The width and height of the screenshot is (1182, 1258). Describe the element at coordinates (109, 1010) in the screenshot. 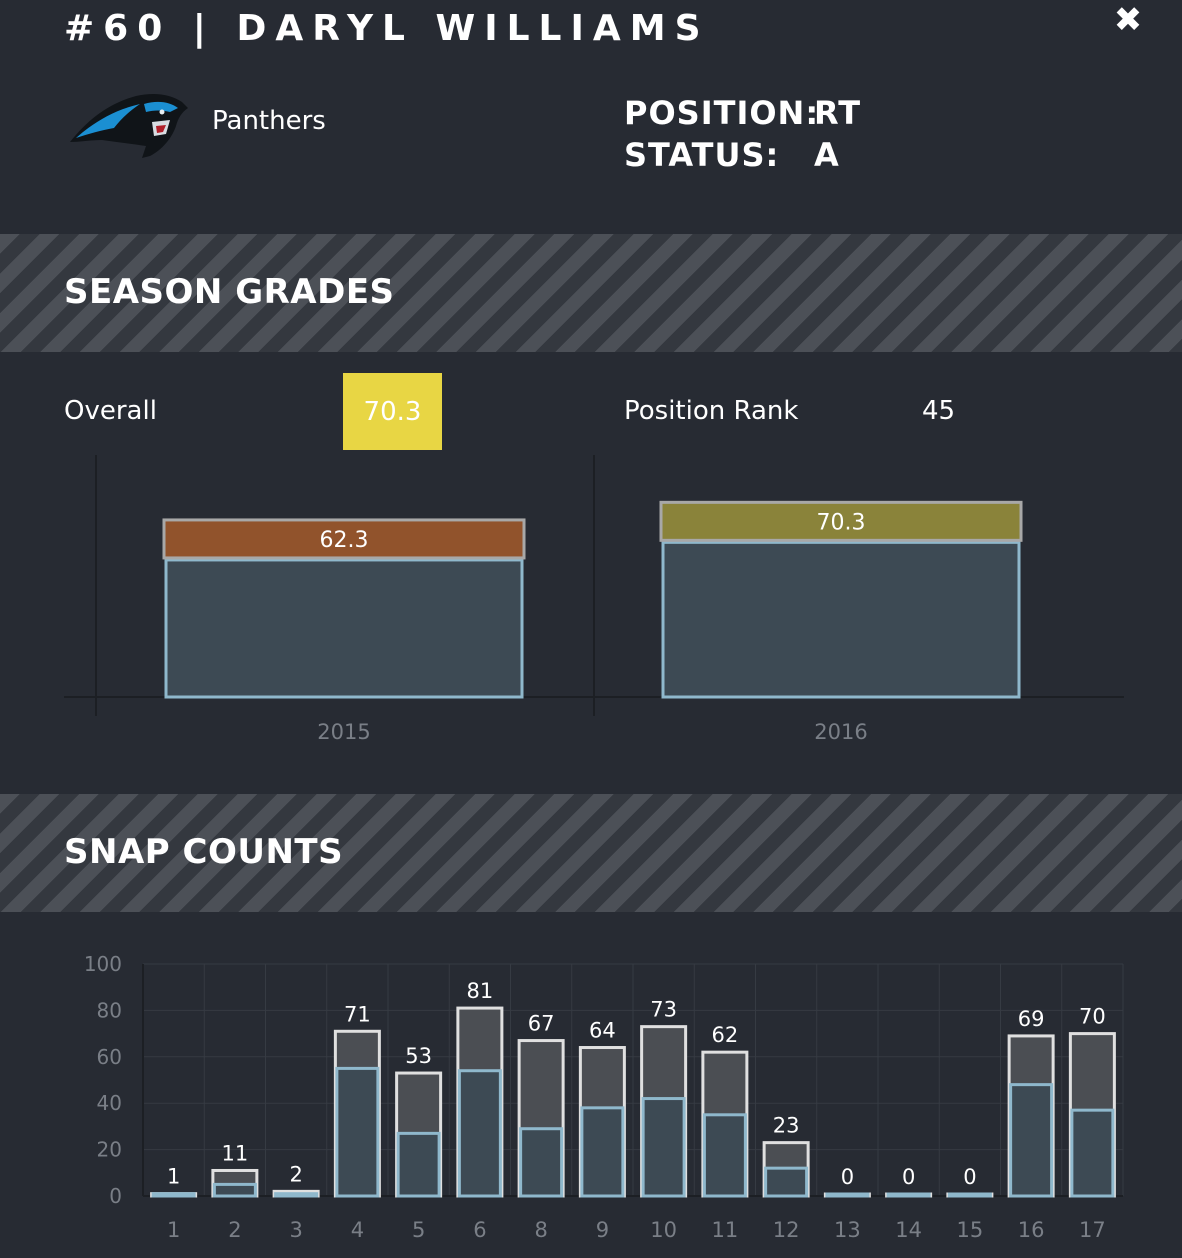

I see `snap-y-tick: 80` at that location.